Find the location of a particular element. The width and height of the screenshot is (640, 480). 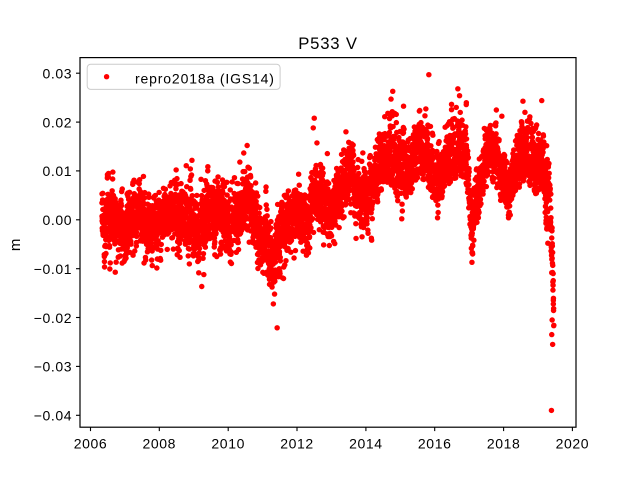

svg-text: P533 V is located at coordinates (328, 43).